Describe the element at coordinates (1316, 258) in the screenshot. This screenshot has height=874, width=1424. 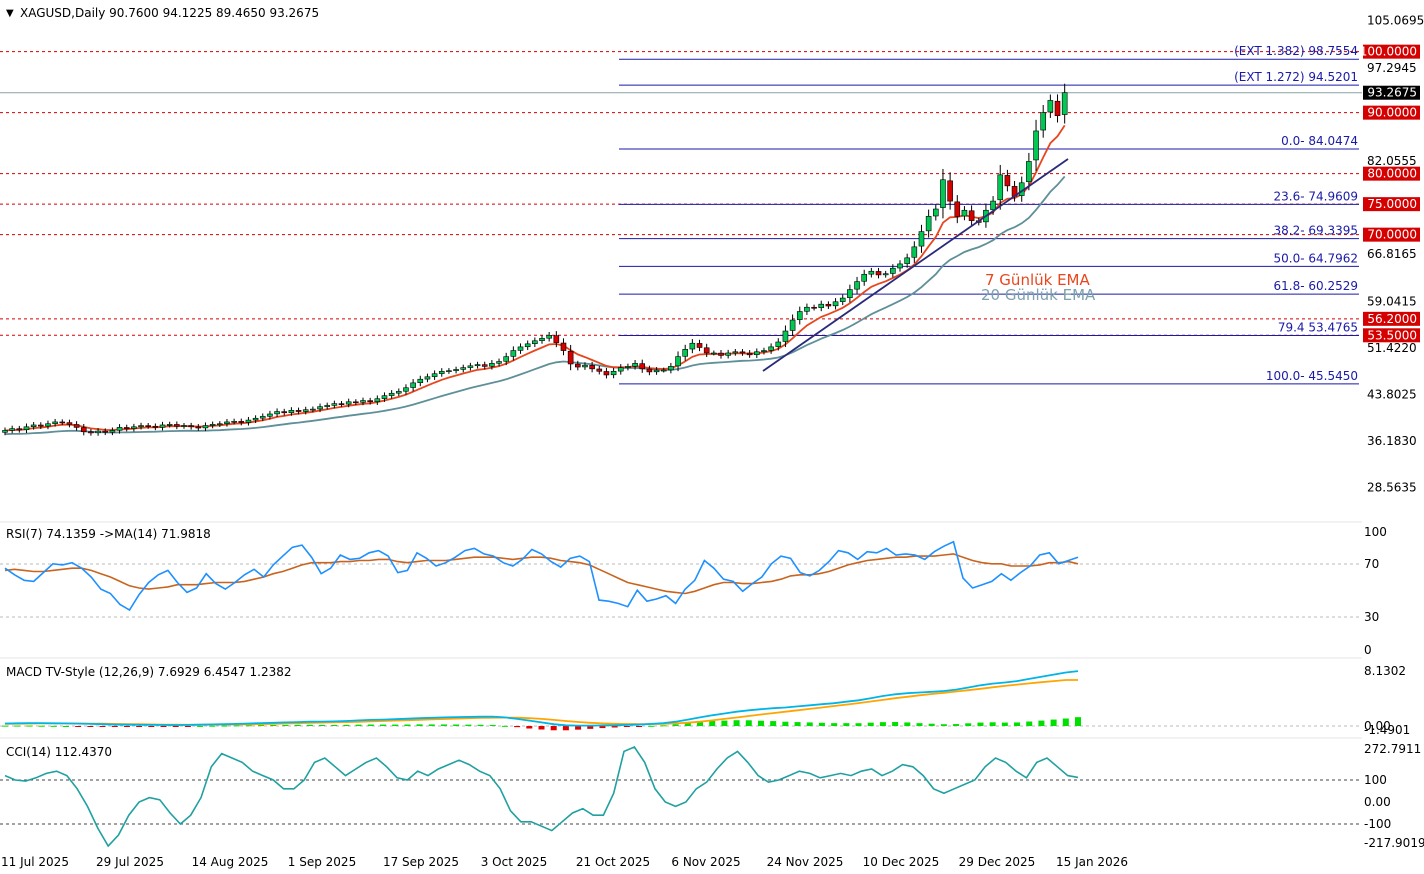
I see `fib-label: 50.0- 64.7962` at that location.